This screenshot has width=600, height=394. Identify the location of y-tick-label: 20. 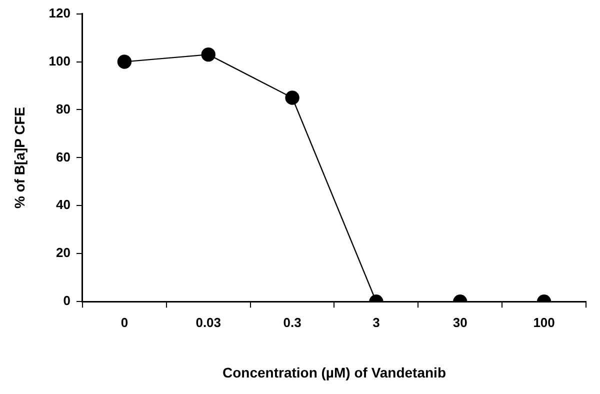
(63, 252).